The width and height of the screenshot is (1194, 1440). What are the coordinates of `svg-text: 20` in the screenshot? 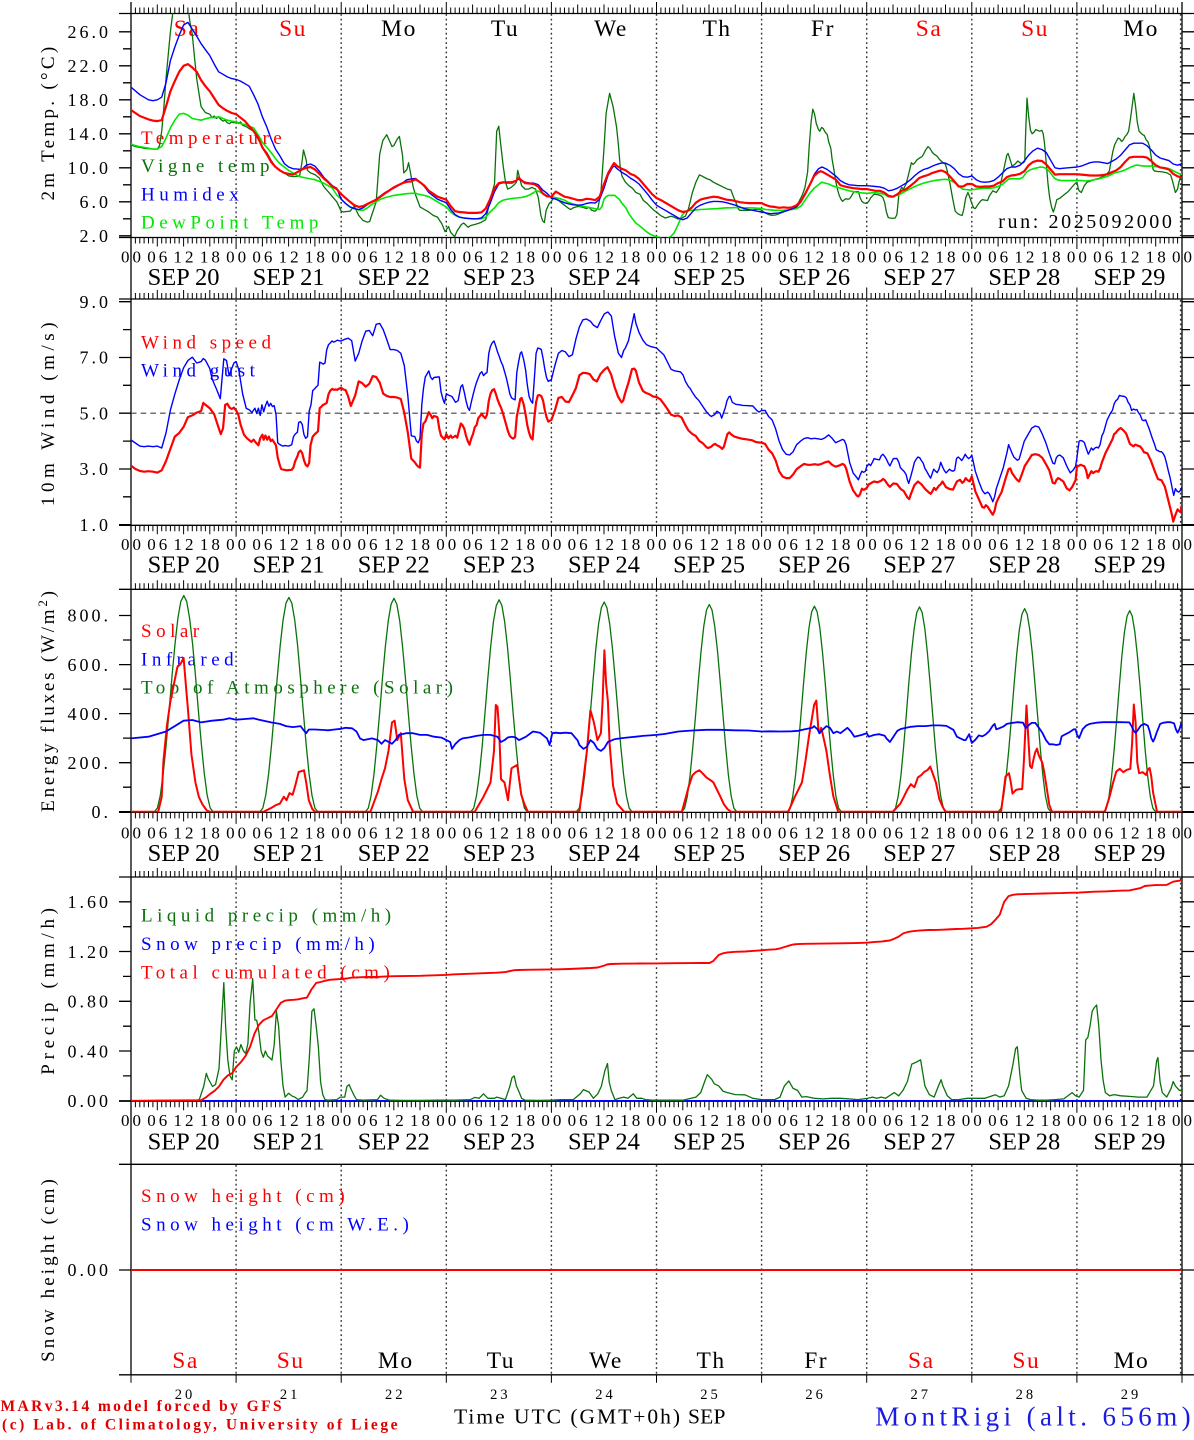 It's located at (185, 1395).